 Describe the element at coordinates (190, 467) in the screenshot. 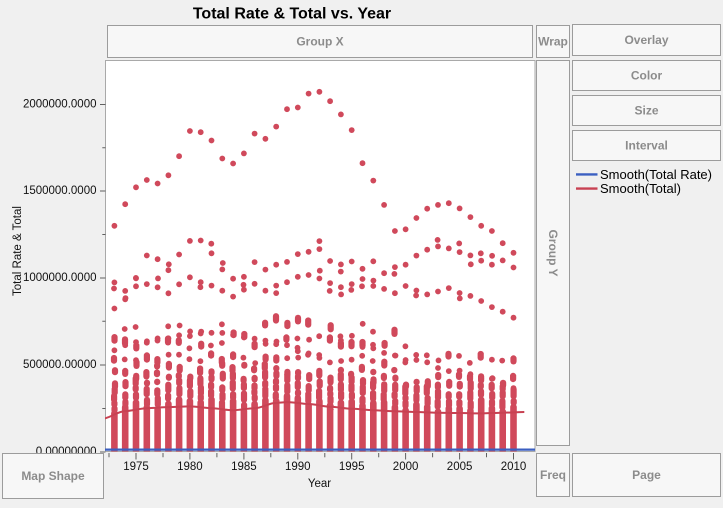

I see `svg-text: 1980` at that location.